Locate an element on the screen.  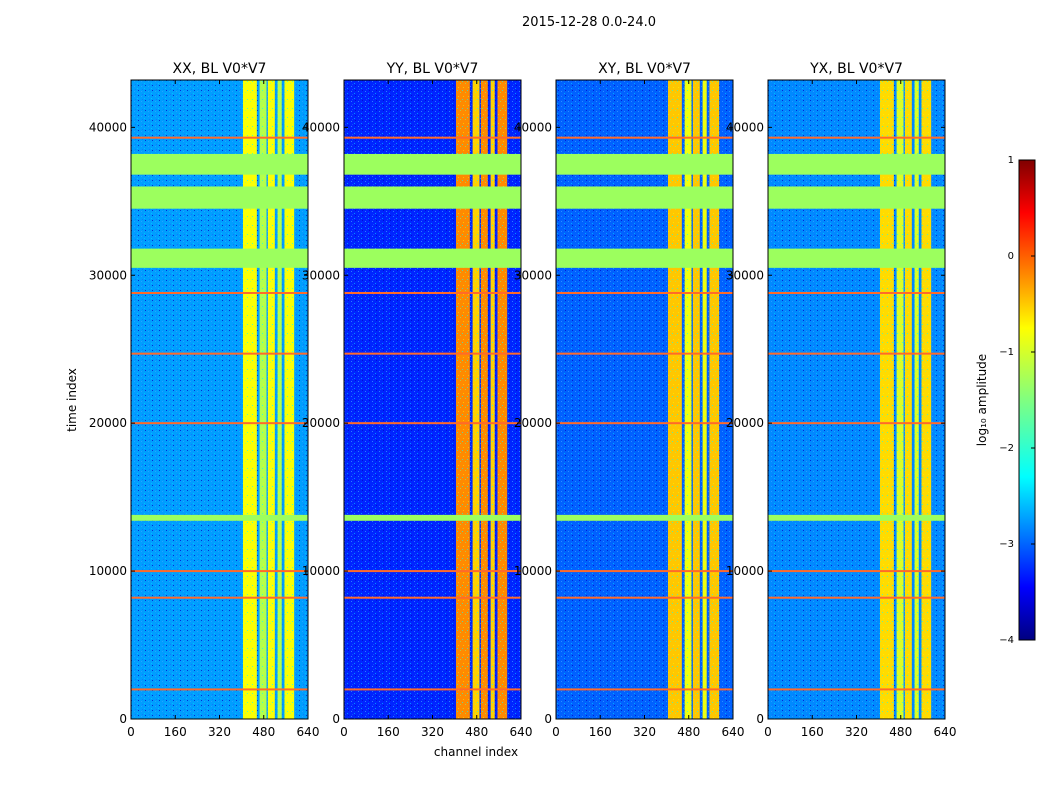
panel-title: YX, BL V0*V7 is located at coordinates (856, 69).